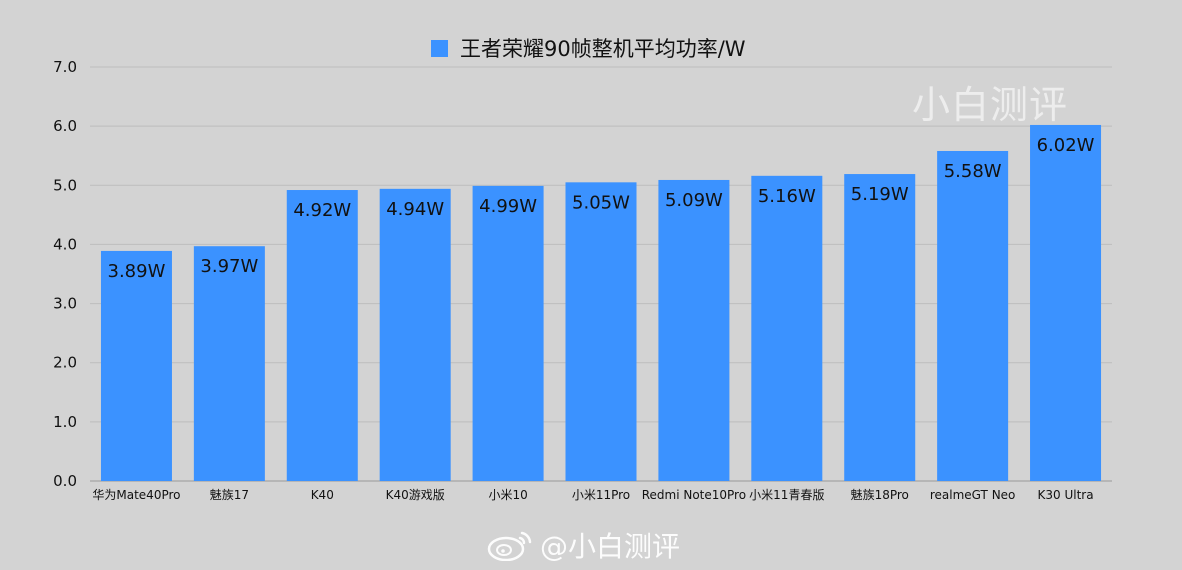  What do you see at coordinates (65, 481) in the screenshot?
I see `y-tick-label: 0.0` at bounding box center [65, 481].